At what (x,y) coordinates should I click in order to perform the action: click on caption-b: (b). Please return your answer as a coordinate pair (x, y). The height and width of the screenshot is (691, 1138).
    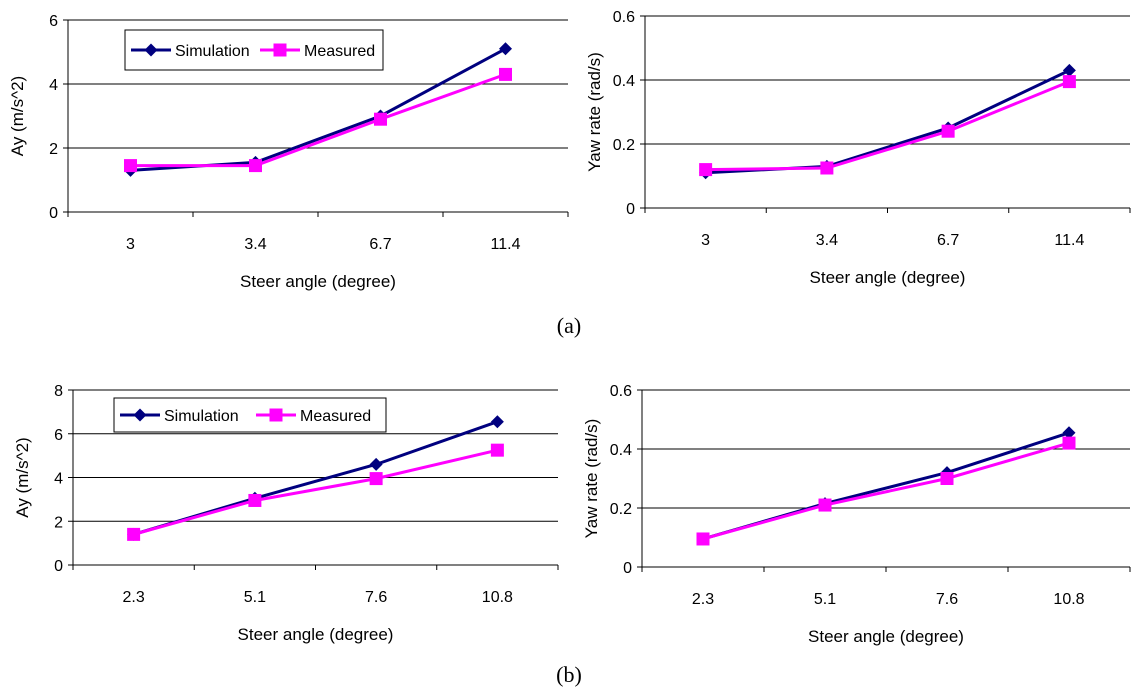
    Looking at the image, I should click on (569, 674).